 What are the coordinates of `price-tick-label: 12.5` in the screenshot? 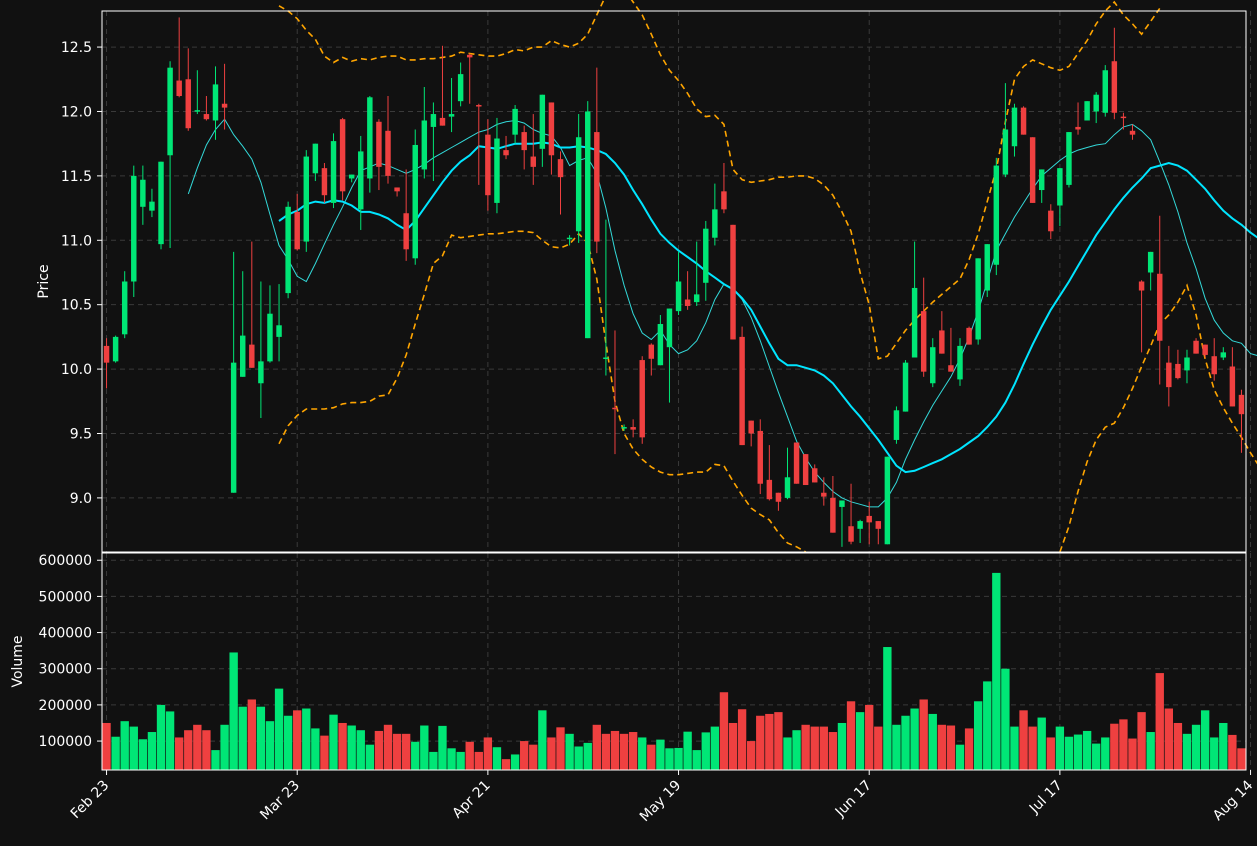 It's located at (76, 48).